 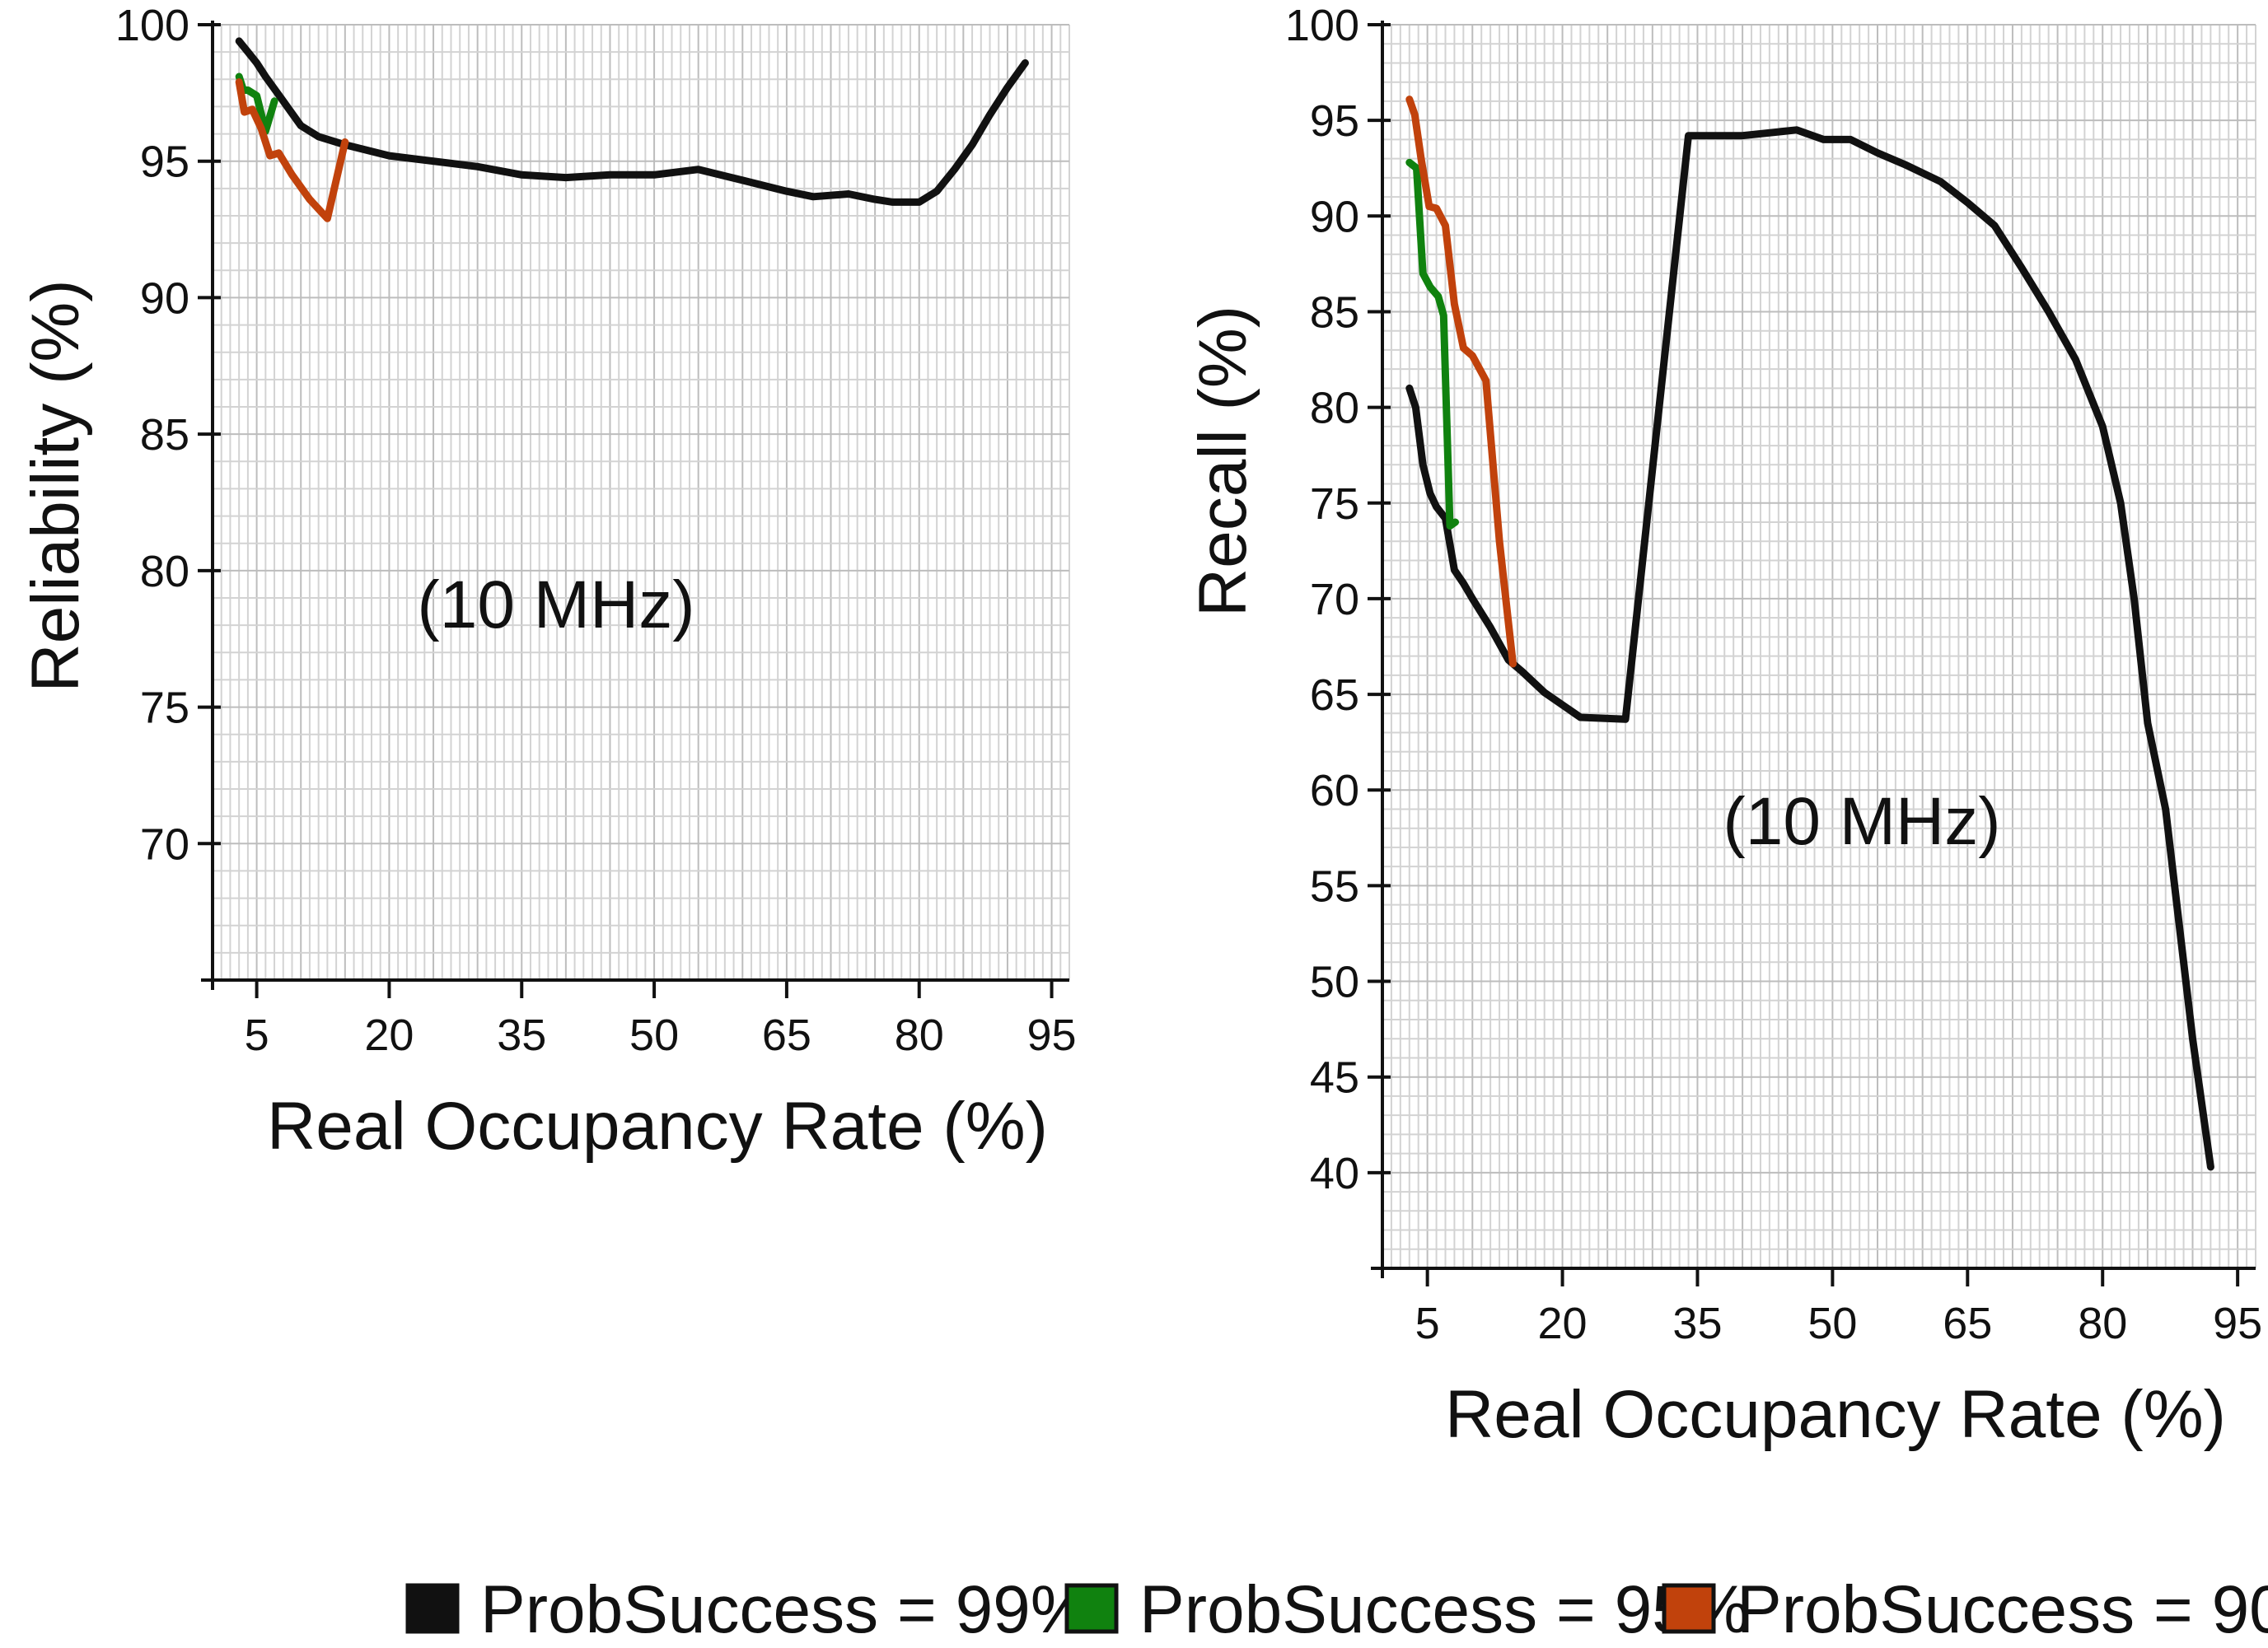 What do you see at coordinates (632, 122) in the screenshot?
I see `series-line-99-percent` at bounding box center [632, 122].